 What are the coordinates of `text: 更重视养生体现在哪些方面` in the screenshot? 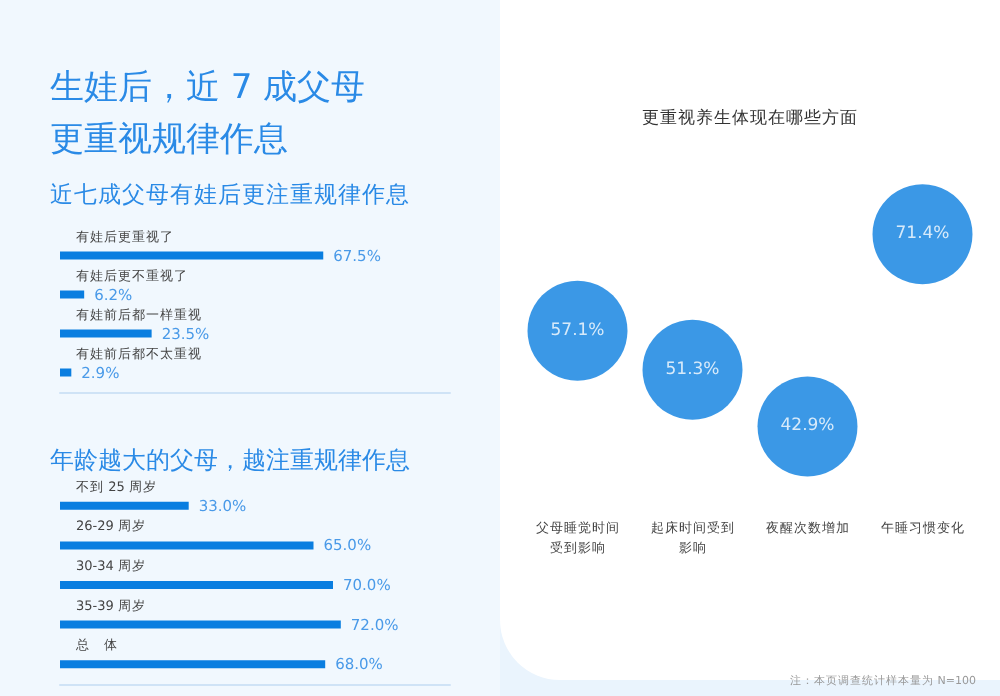 It's located at (750, 118).